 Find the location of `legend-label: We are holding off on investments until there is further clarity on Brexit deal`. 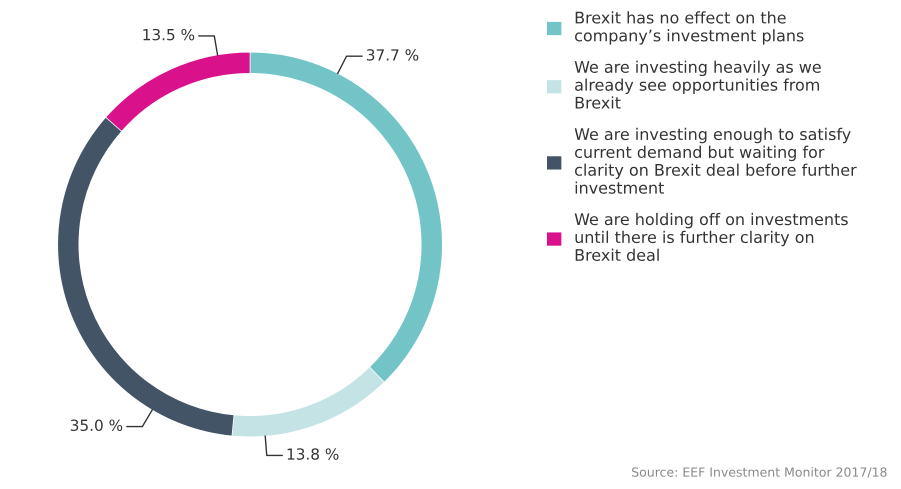

legend-label: We are holding off on investments until there is further clarity on Brexit deal is located at coordinates (711, 237).